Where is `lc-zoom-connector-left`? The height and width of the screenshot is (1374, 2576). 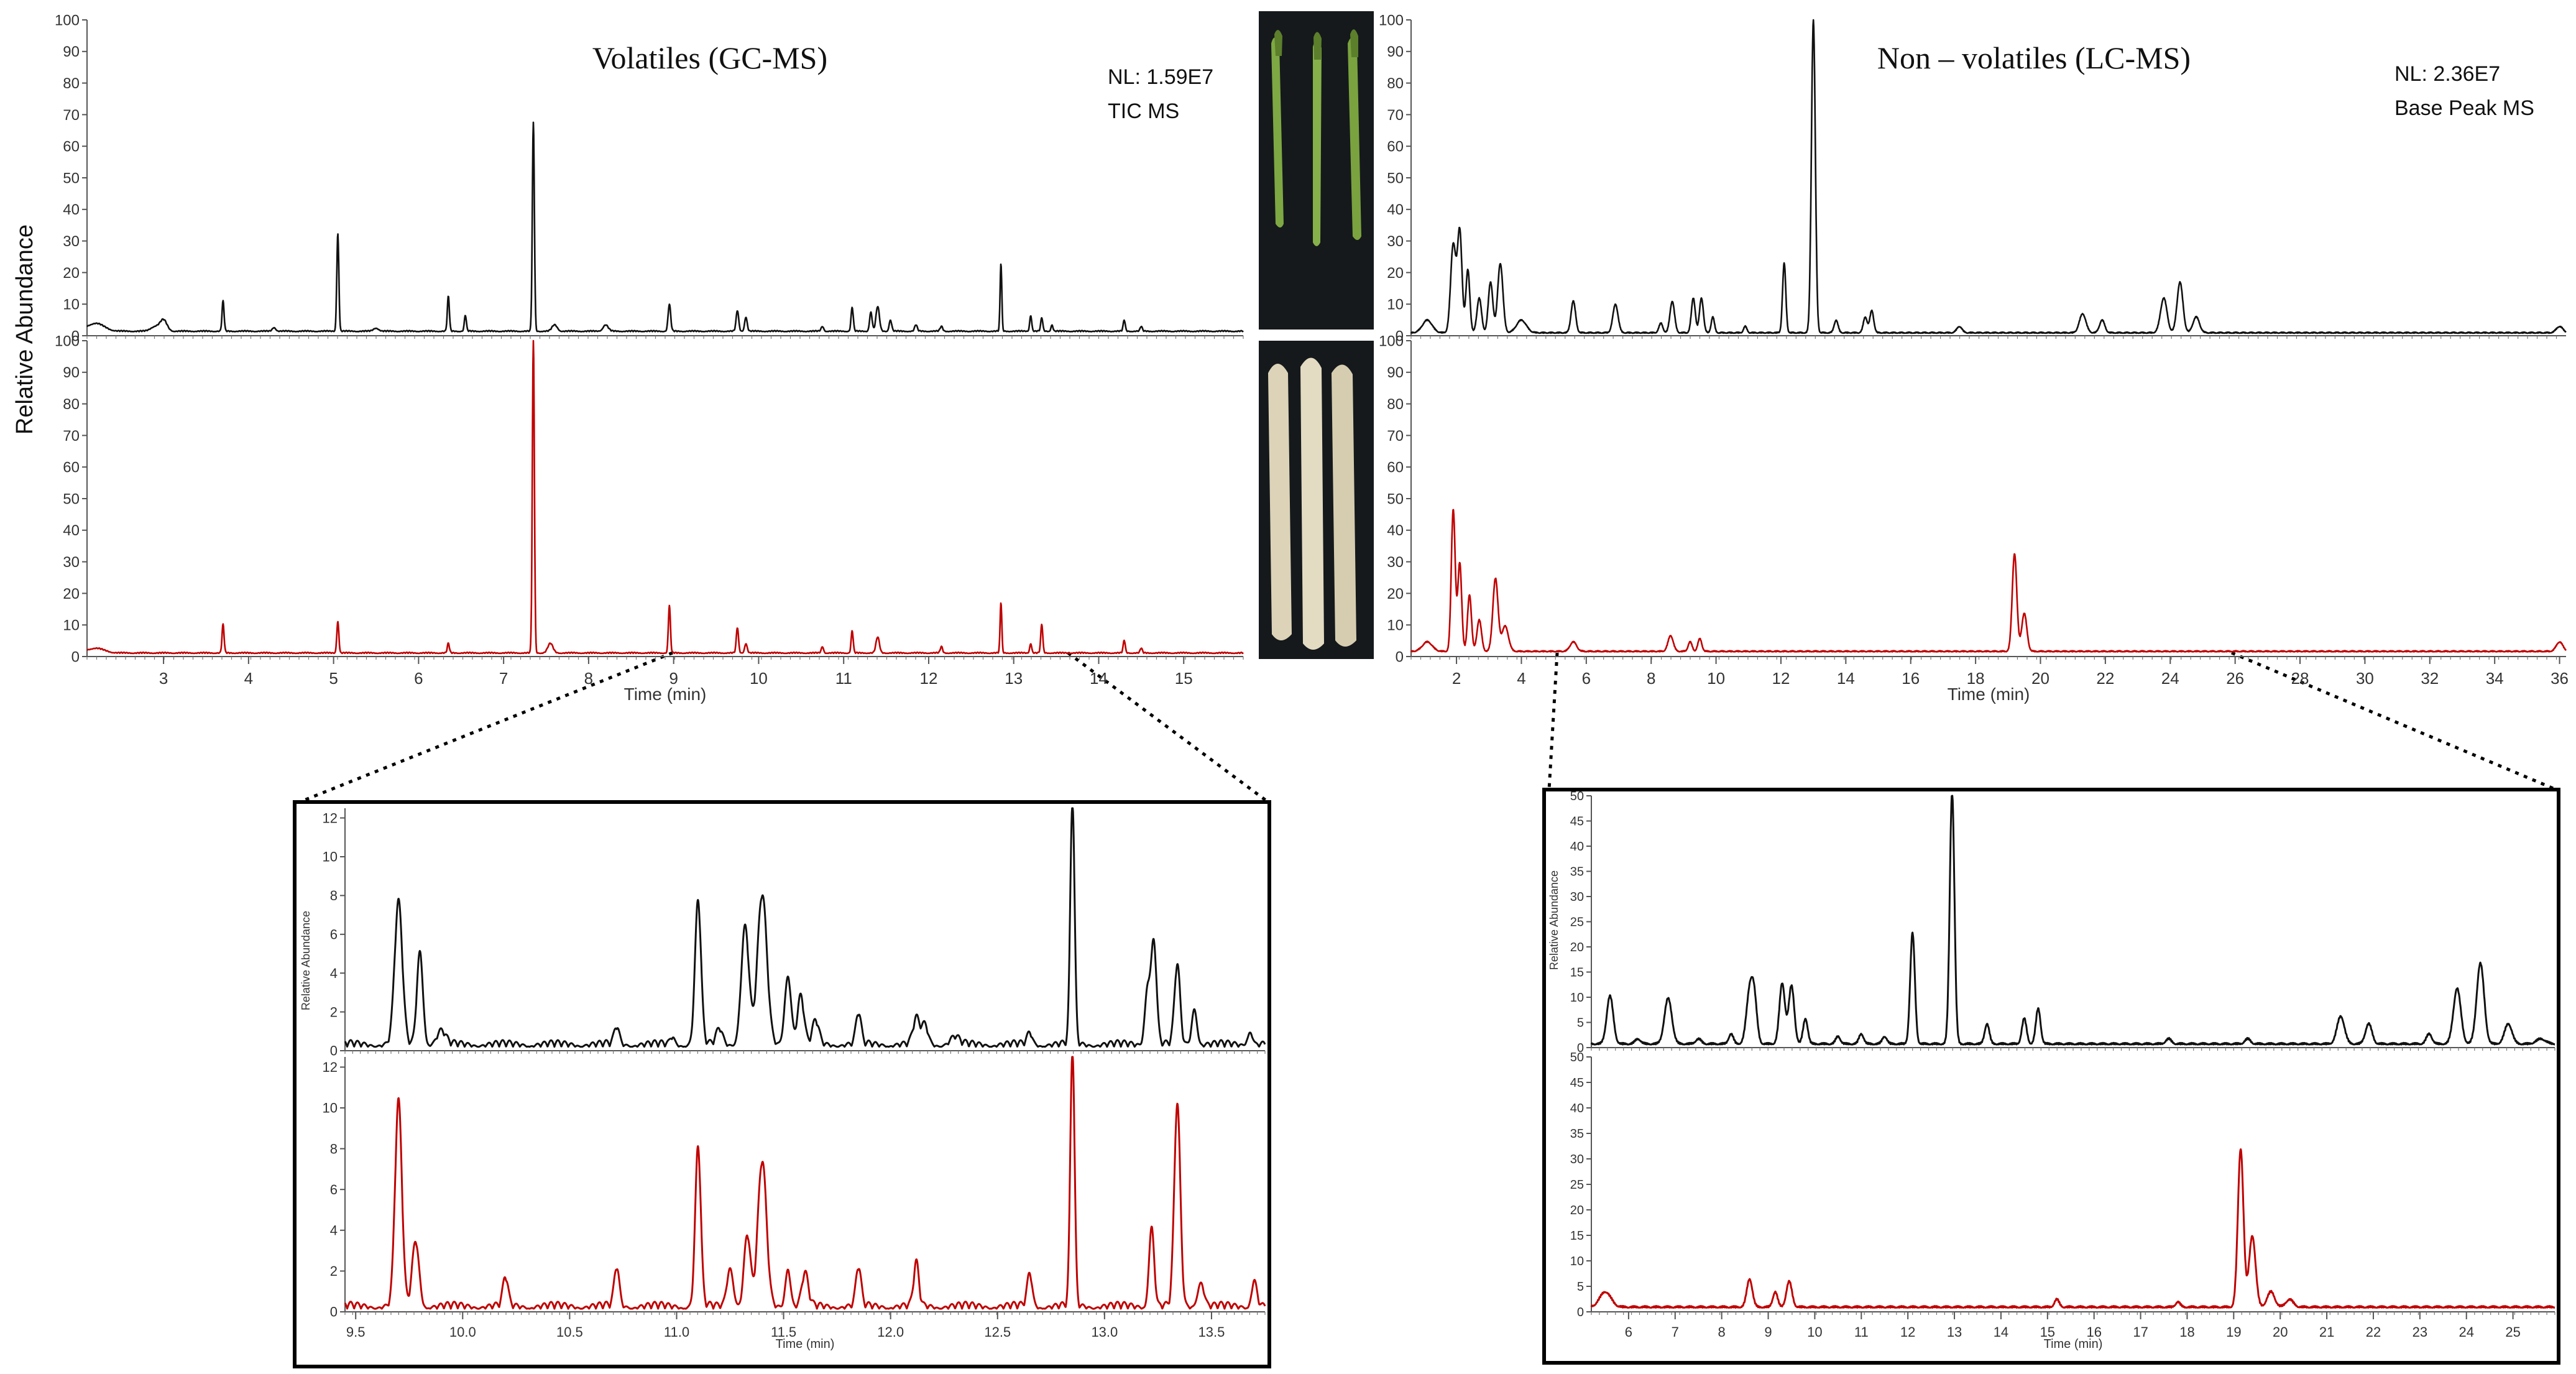
lc-zoom-connector-left is located at coordinates (1553, 721).